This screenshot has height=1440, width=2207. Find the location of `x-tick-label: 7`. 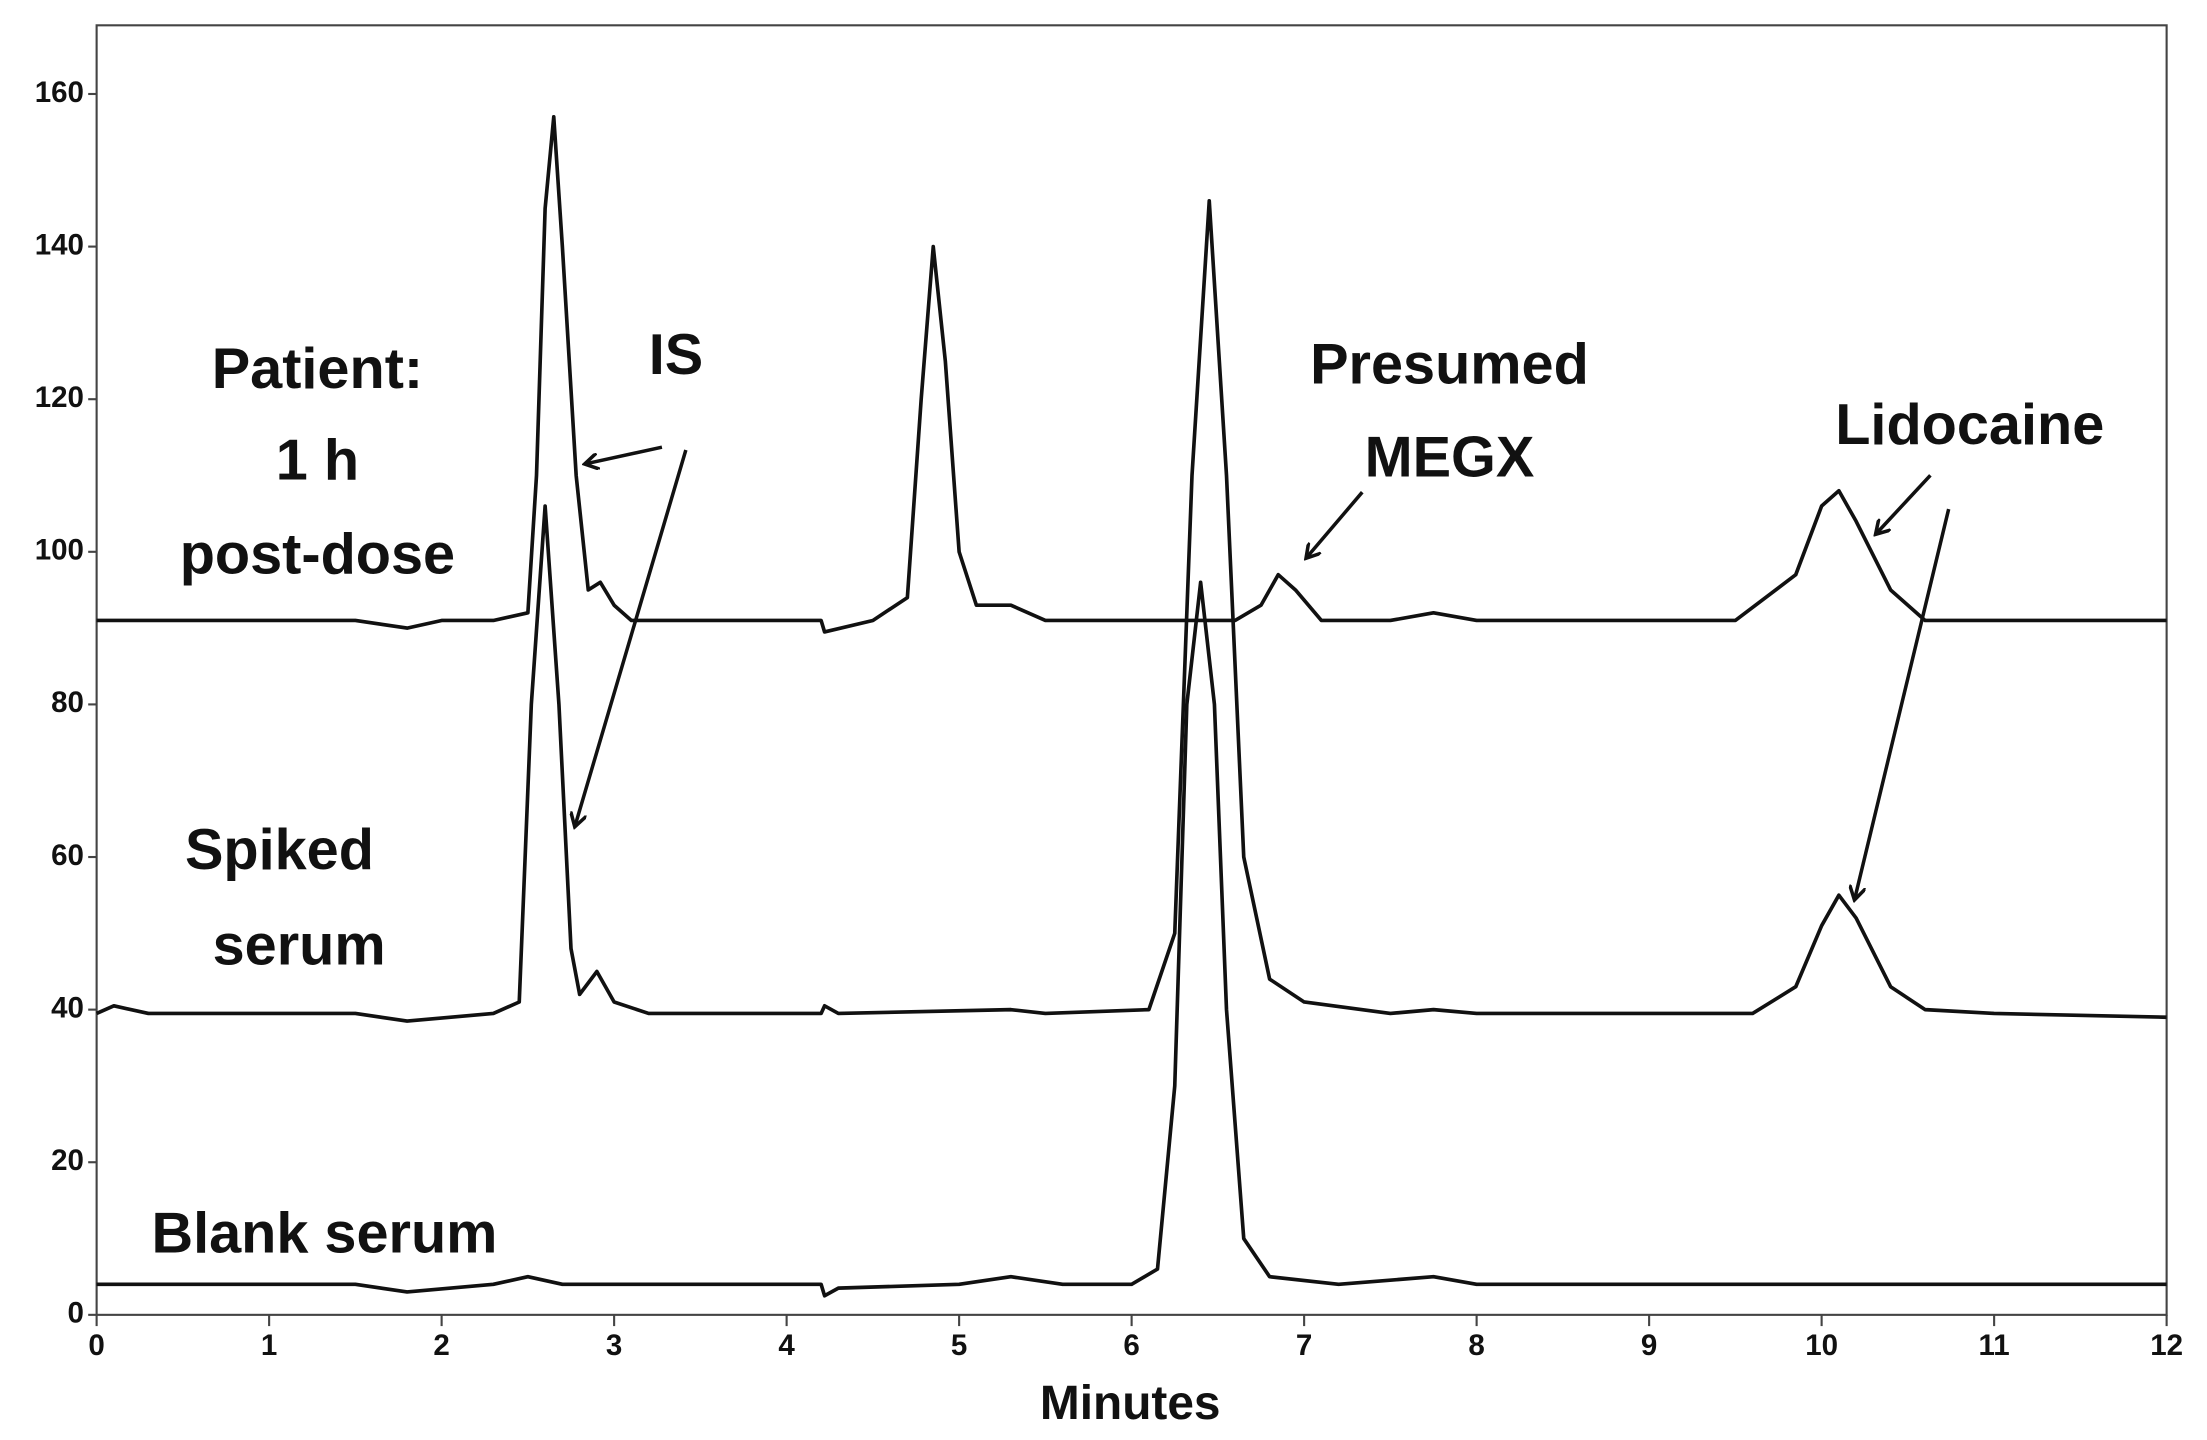

x-tick-label: 7 is located at coordinates (1304, 1345).